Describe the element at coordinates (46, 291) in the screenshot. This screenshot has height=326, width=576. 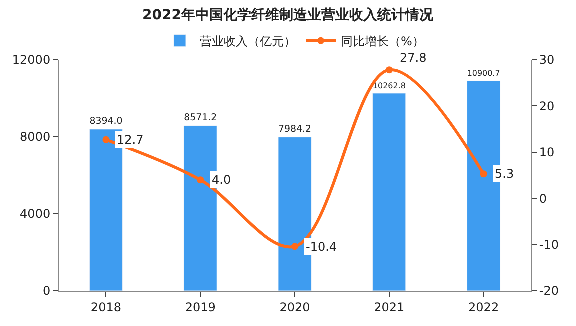
I see `y-tick-label: 0` at that location.